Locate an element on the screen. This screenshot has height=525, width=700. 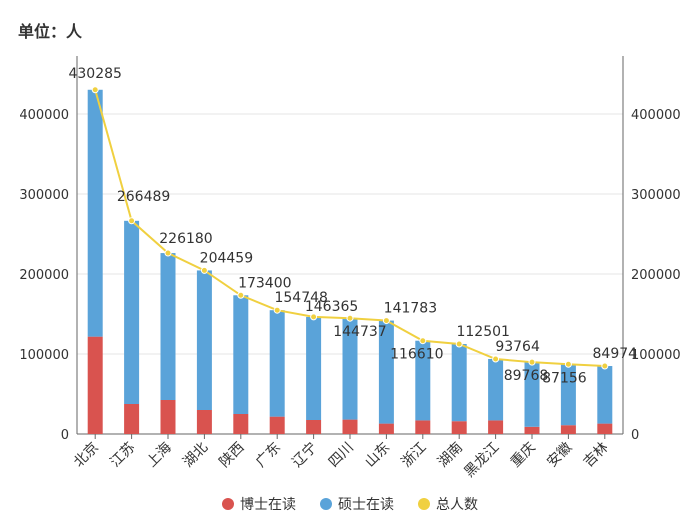
total-data-label: 84974 is located at coordinates (615, 354).